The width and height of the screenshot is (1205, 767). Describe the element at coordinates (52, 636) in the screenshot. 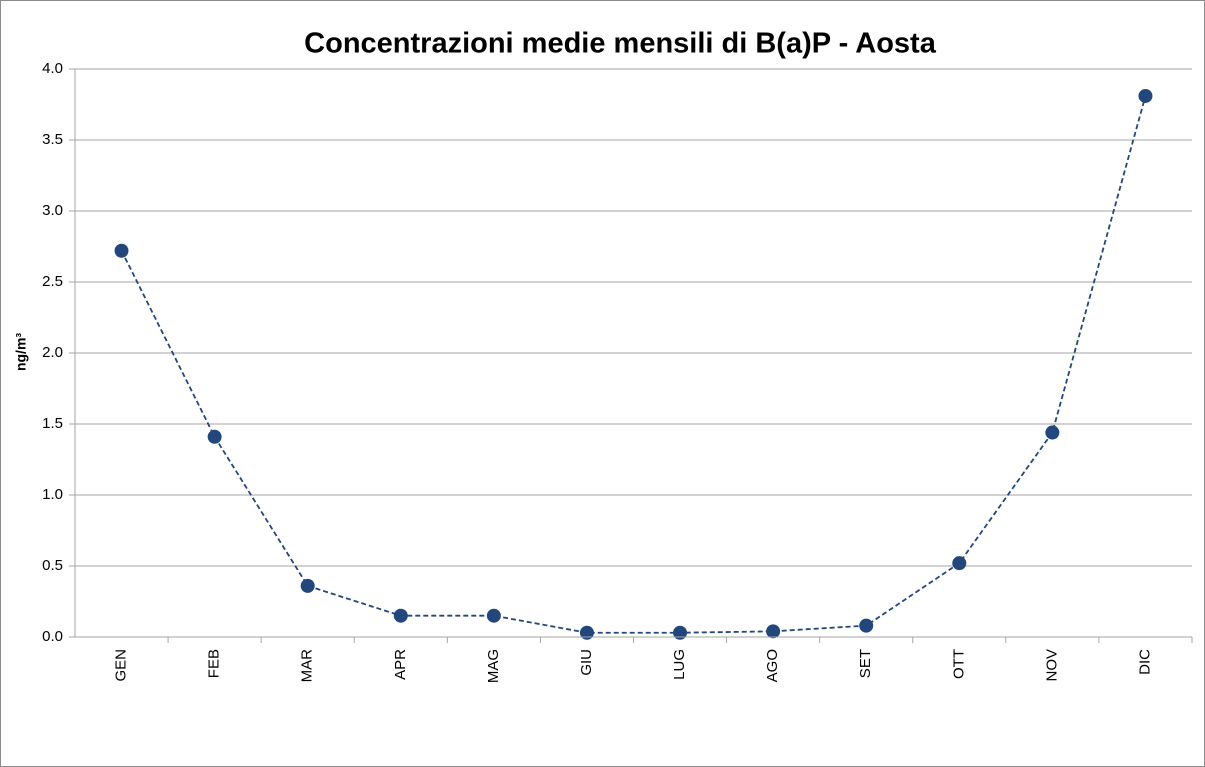

I see `y-tick-label: 0.0` at that location.